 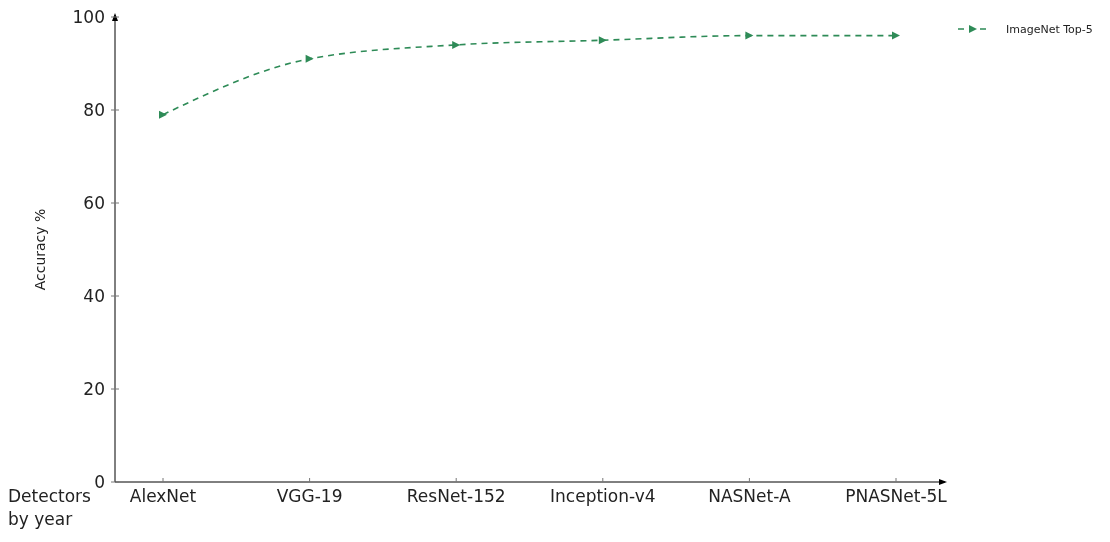 I want to click on y-tick-label: 60, so click(x=94, y=202).